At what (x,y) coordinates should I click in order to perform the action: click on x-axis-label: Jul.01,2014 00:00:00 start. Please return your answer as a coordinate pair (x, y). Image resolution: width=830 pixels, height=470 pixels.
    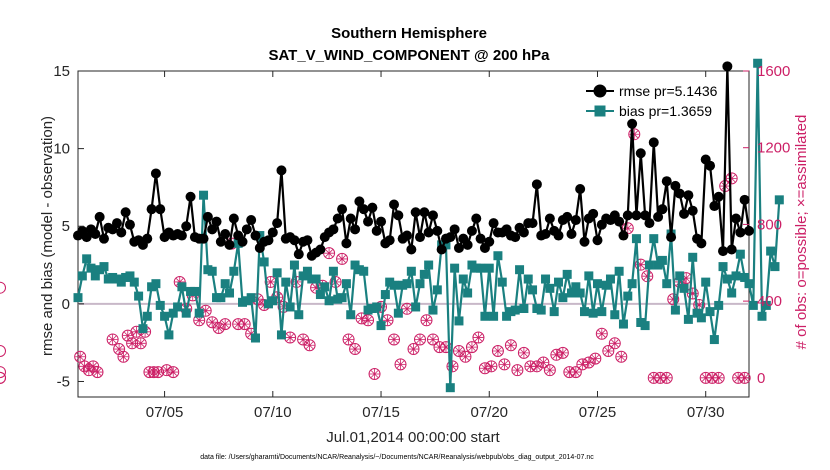
    Looking at the image, I should click on (413, 437).